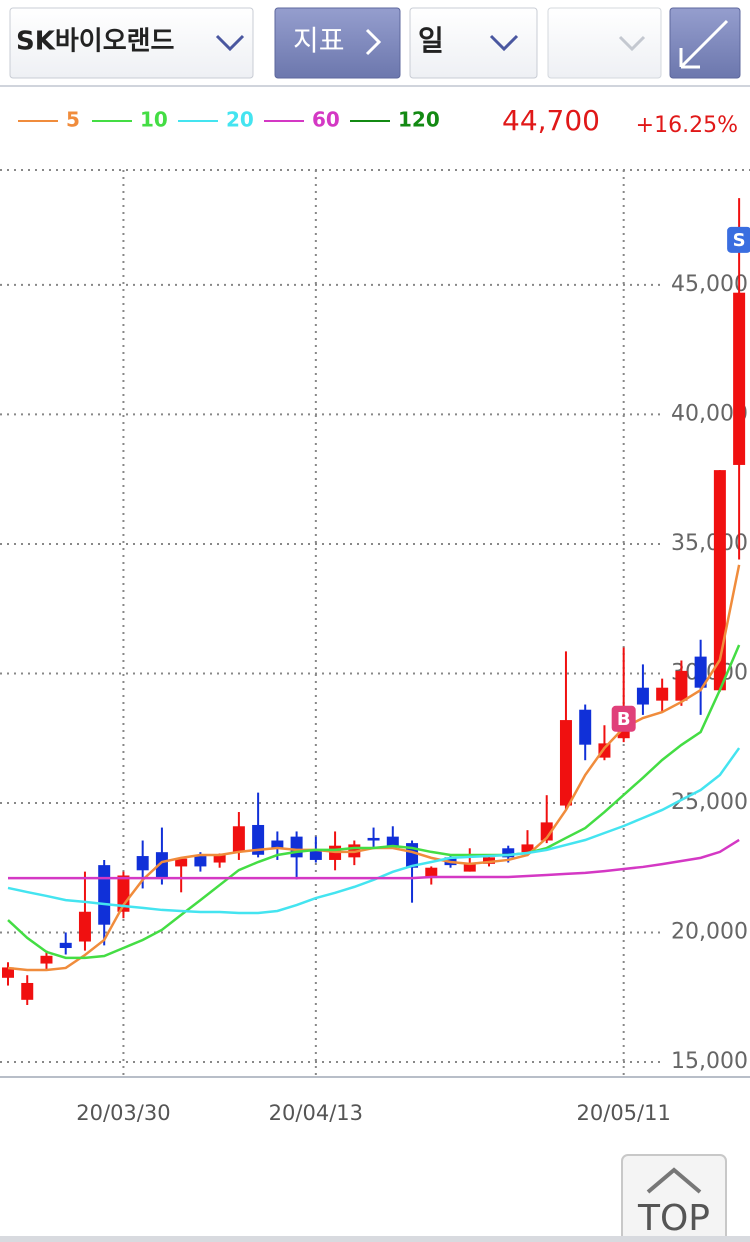  What do you see at coordinates (73, 120) in the screenshot?
I see `legend-label: 5` at bounding box center [73, 120].